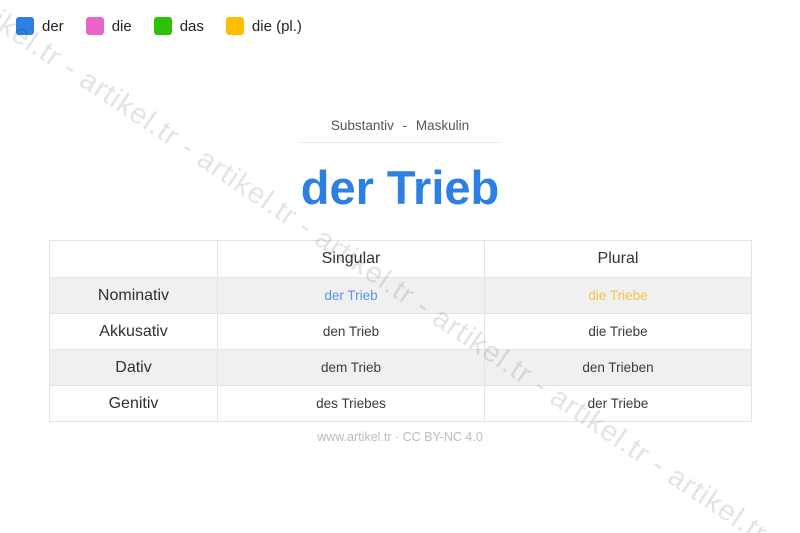  Describe the element at coordinates (191, 26) in the screenshot. I see `legend-label-das: das` at that location.